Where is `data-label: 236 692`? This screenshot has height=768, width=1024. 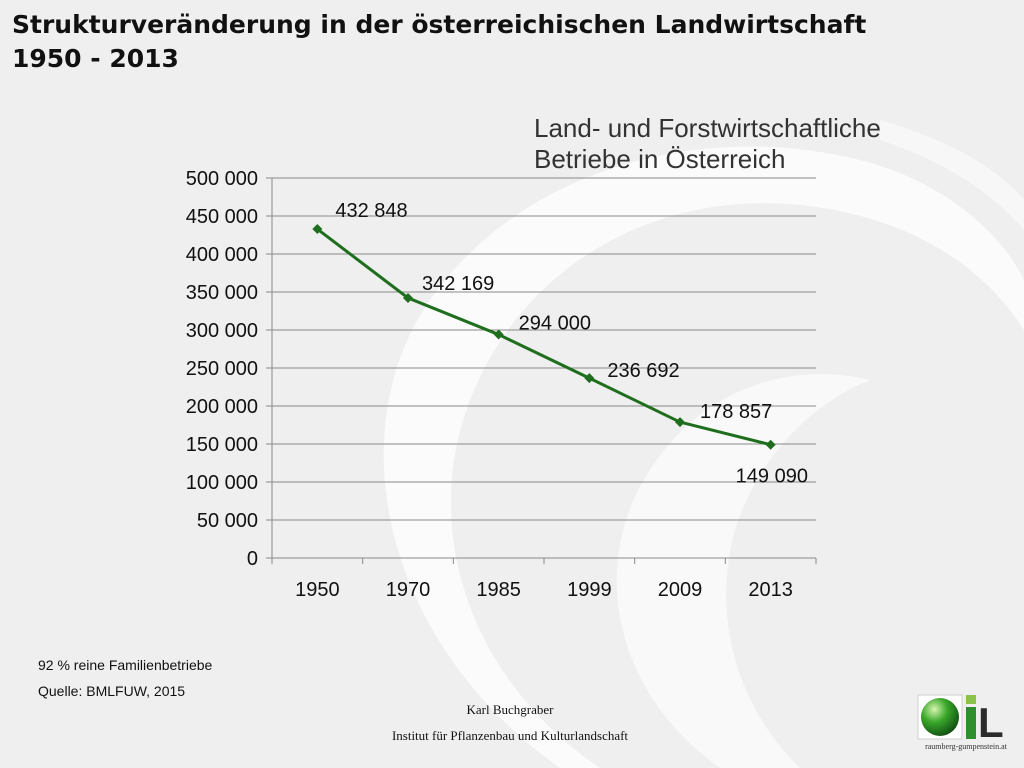 data-label: 236 692 is located at coordinates (643, 371).